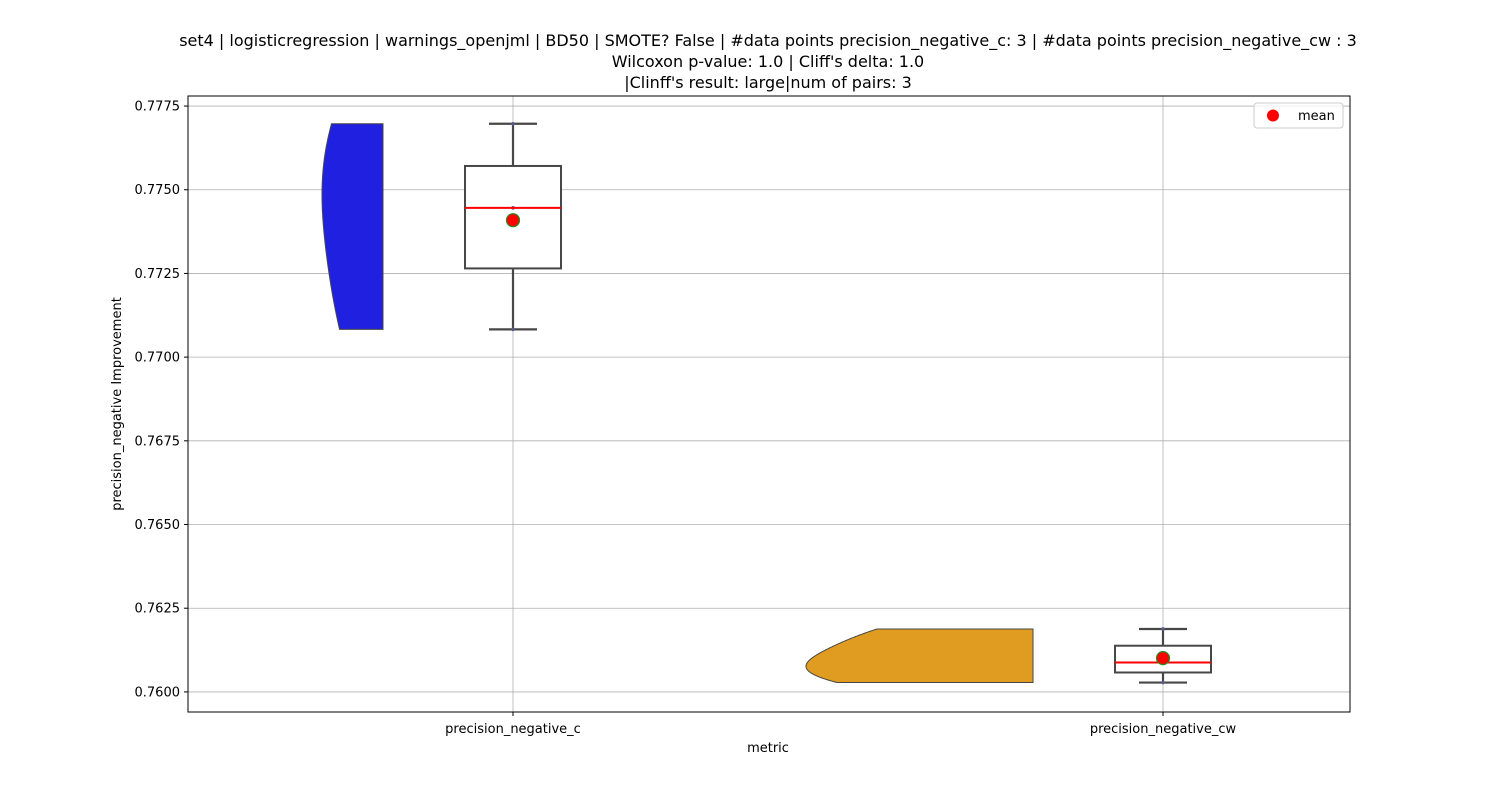 Image resolution: width=1500 pixels, height=804 pixels. What do you see at coordinates (352, 226) in the screenshot?
I see `violin-precision_negative_c` at bounding box center [352, 226].